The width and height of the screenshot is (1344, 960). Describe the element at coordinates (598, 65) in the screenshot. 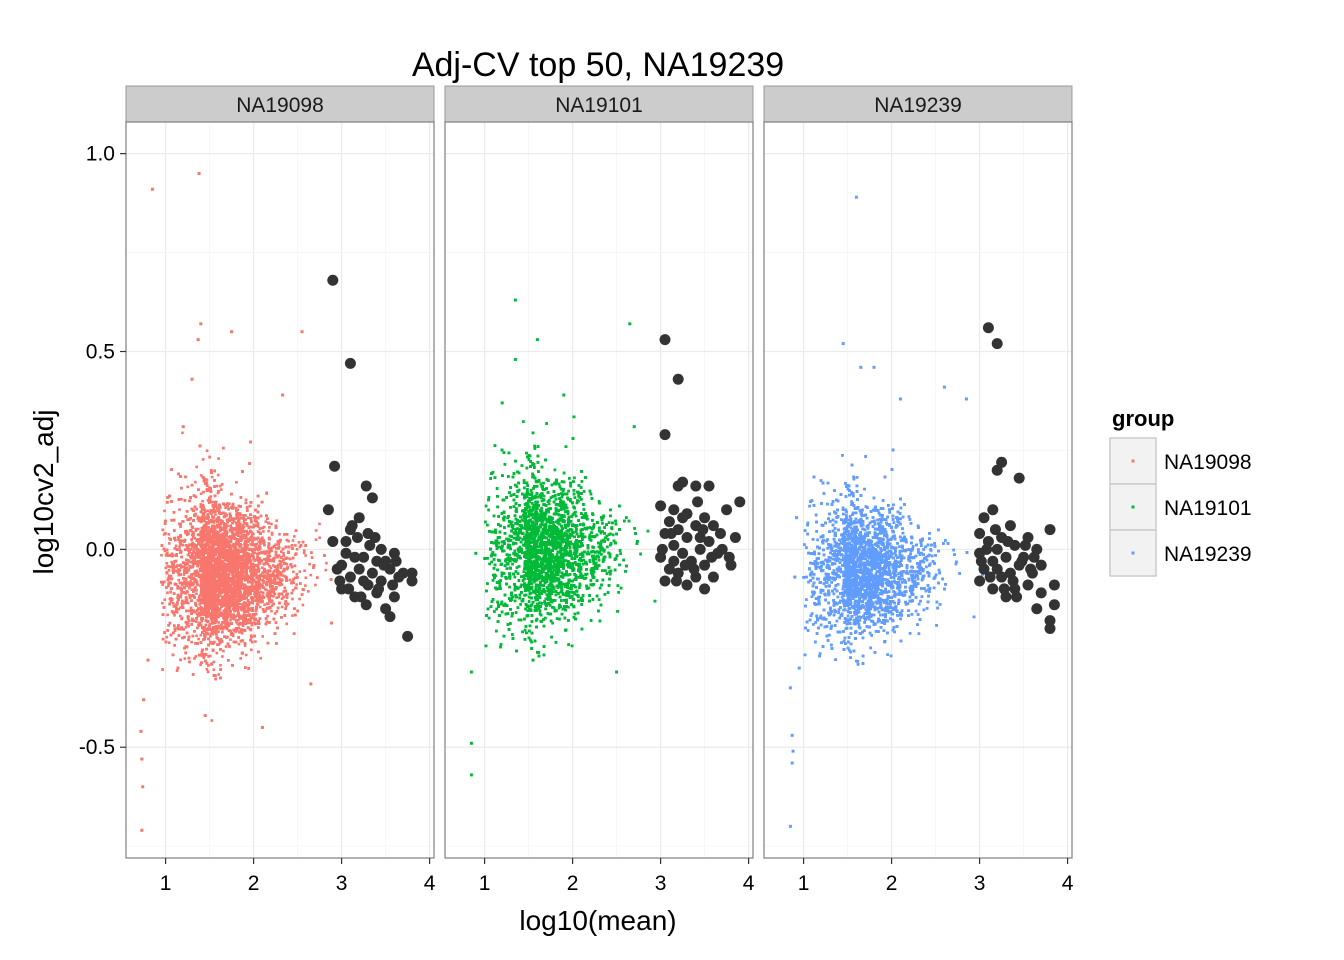

I see `chart-title: Adj-CV top 50, NA19239` at that location.